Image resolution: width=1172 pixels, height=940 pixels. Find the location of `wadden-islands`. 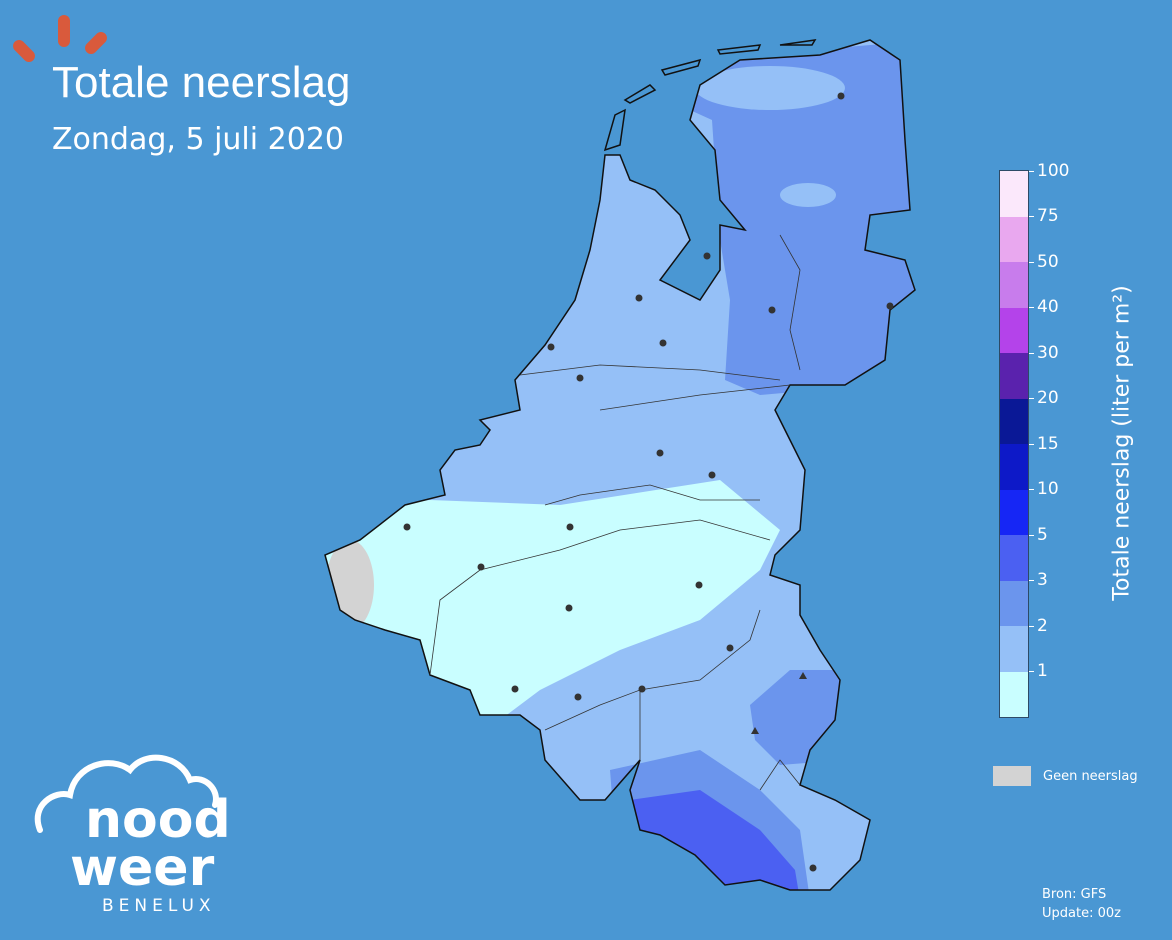

wadden-islands is located at coordinates (710, 95).